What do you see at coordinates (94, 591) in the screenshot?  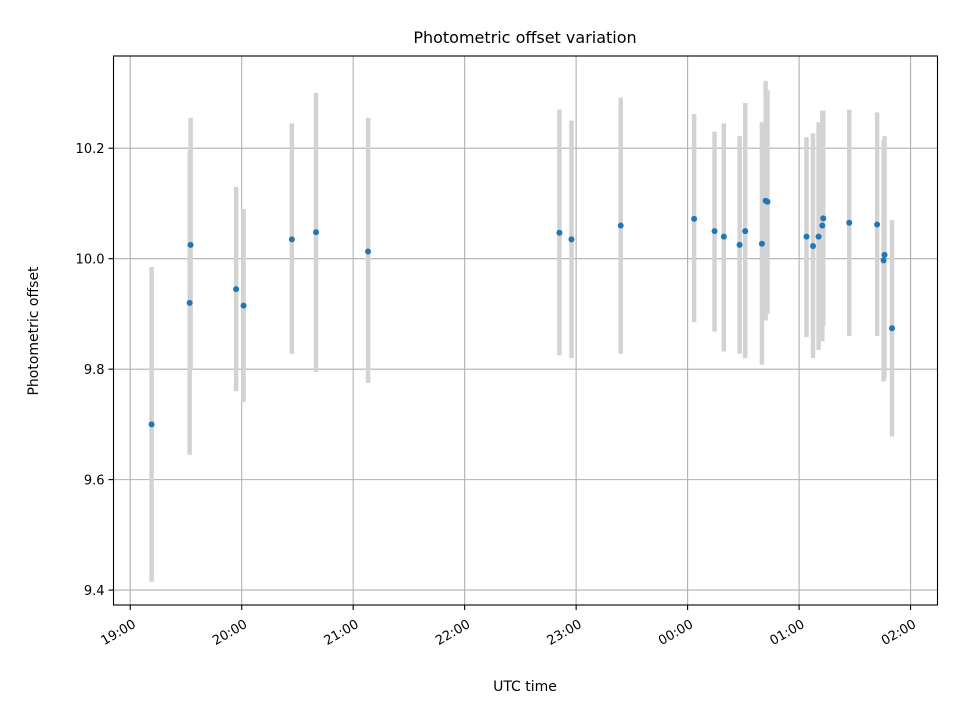 I see `y-tick-label: 9.4` at bounding box center [94, 591].